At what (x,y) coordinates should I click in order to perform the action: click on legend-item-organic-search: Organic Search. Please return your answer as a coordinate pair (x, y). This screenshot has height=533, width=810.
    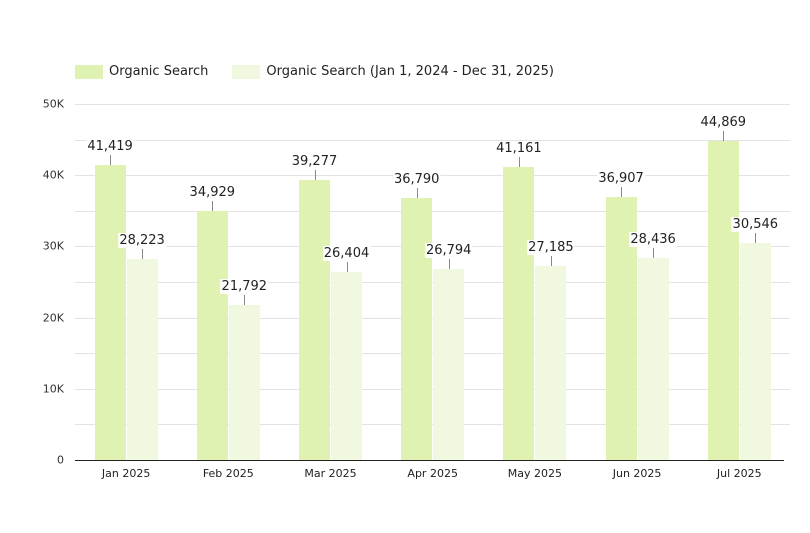
    Looking at the image, I should click on (141, 71).